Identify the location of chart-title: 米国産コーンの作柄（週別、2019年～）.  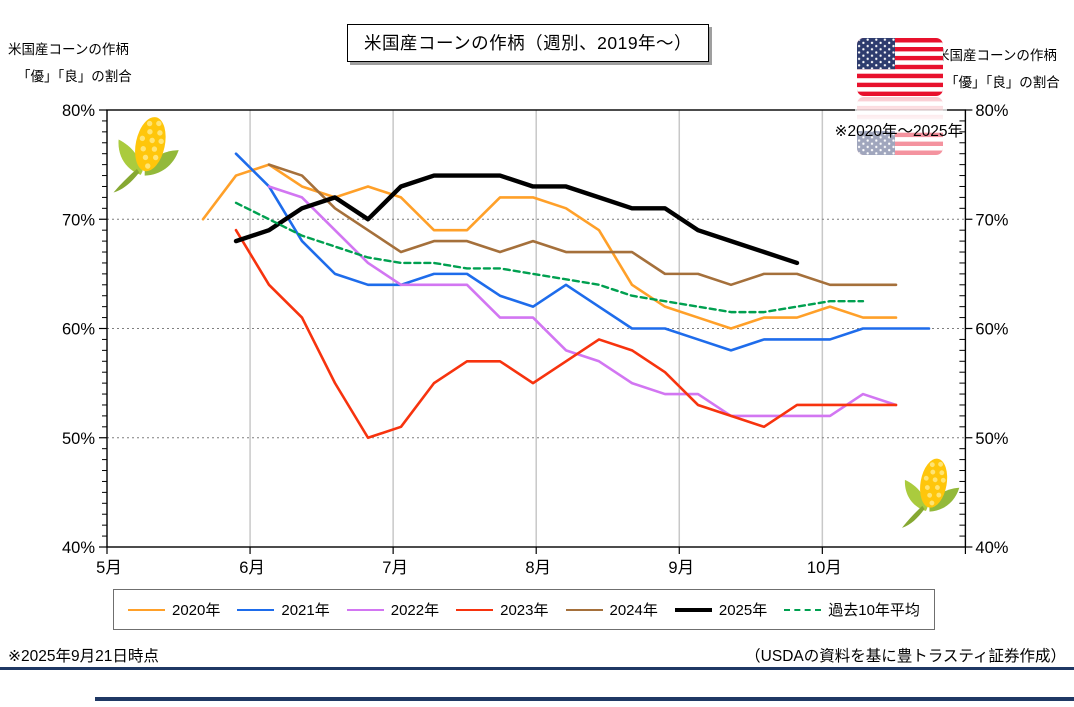
(528, 43).